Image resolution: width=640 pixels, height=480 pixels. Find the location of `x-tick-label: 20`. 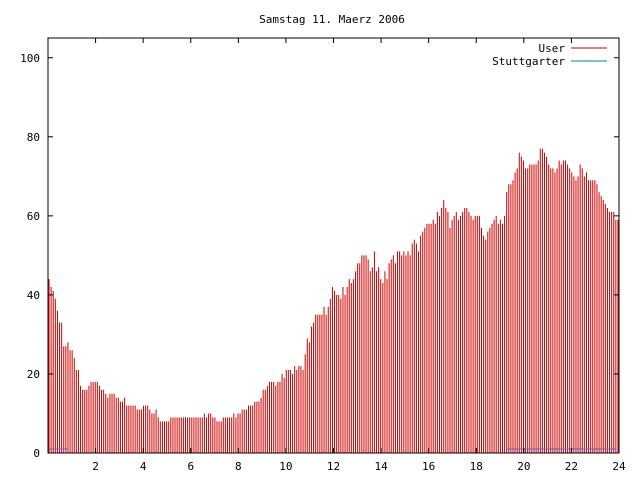

x-tick-label: 20 is located at coordinates (523, 466).